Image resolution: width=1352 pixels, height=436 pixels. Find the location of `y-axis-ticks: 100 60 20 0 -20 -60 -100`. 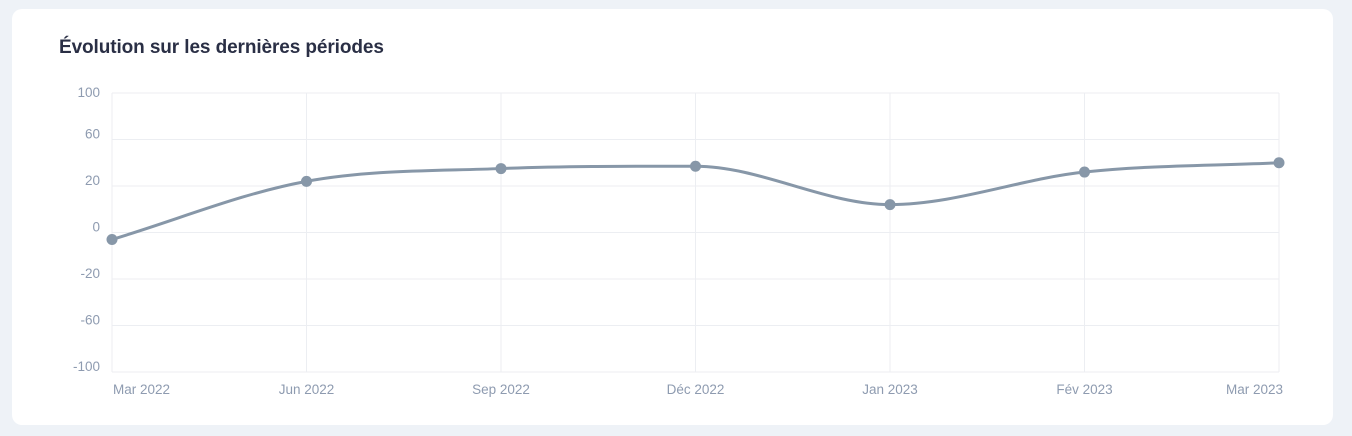

y-axis-ticks: 100 60 20 0 -20 -60 -100 is located at coordinates (86, 229).